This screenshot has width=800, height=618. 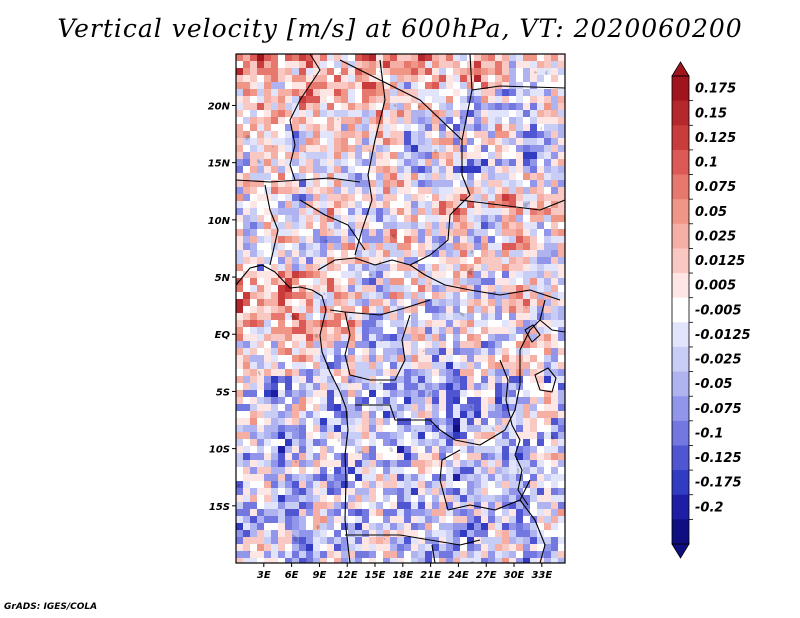 I want to click on colorbar-label: -0.025, so click(x=718, y=360).